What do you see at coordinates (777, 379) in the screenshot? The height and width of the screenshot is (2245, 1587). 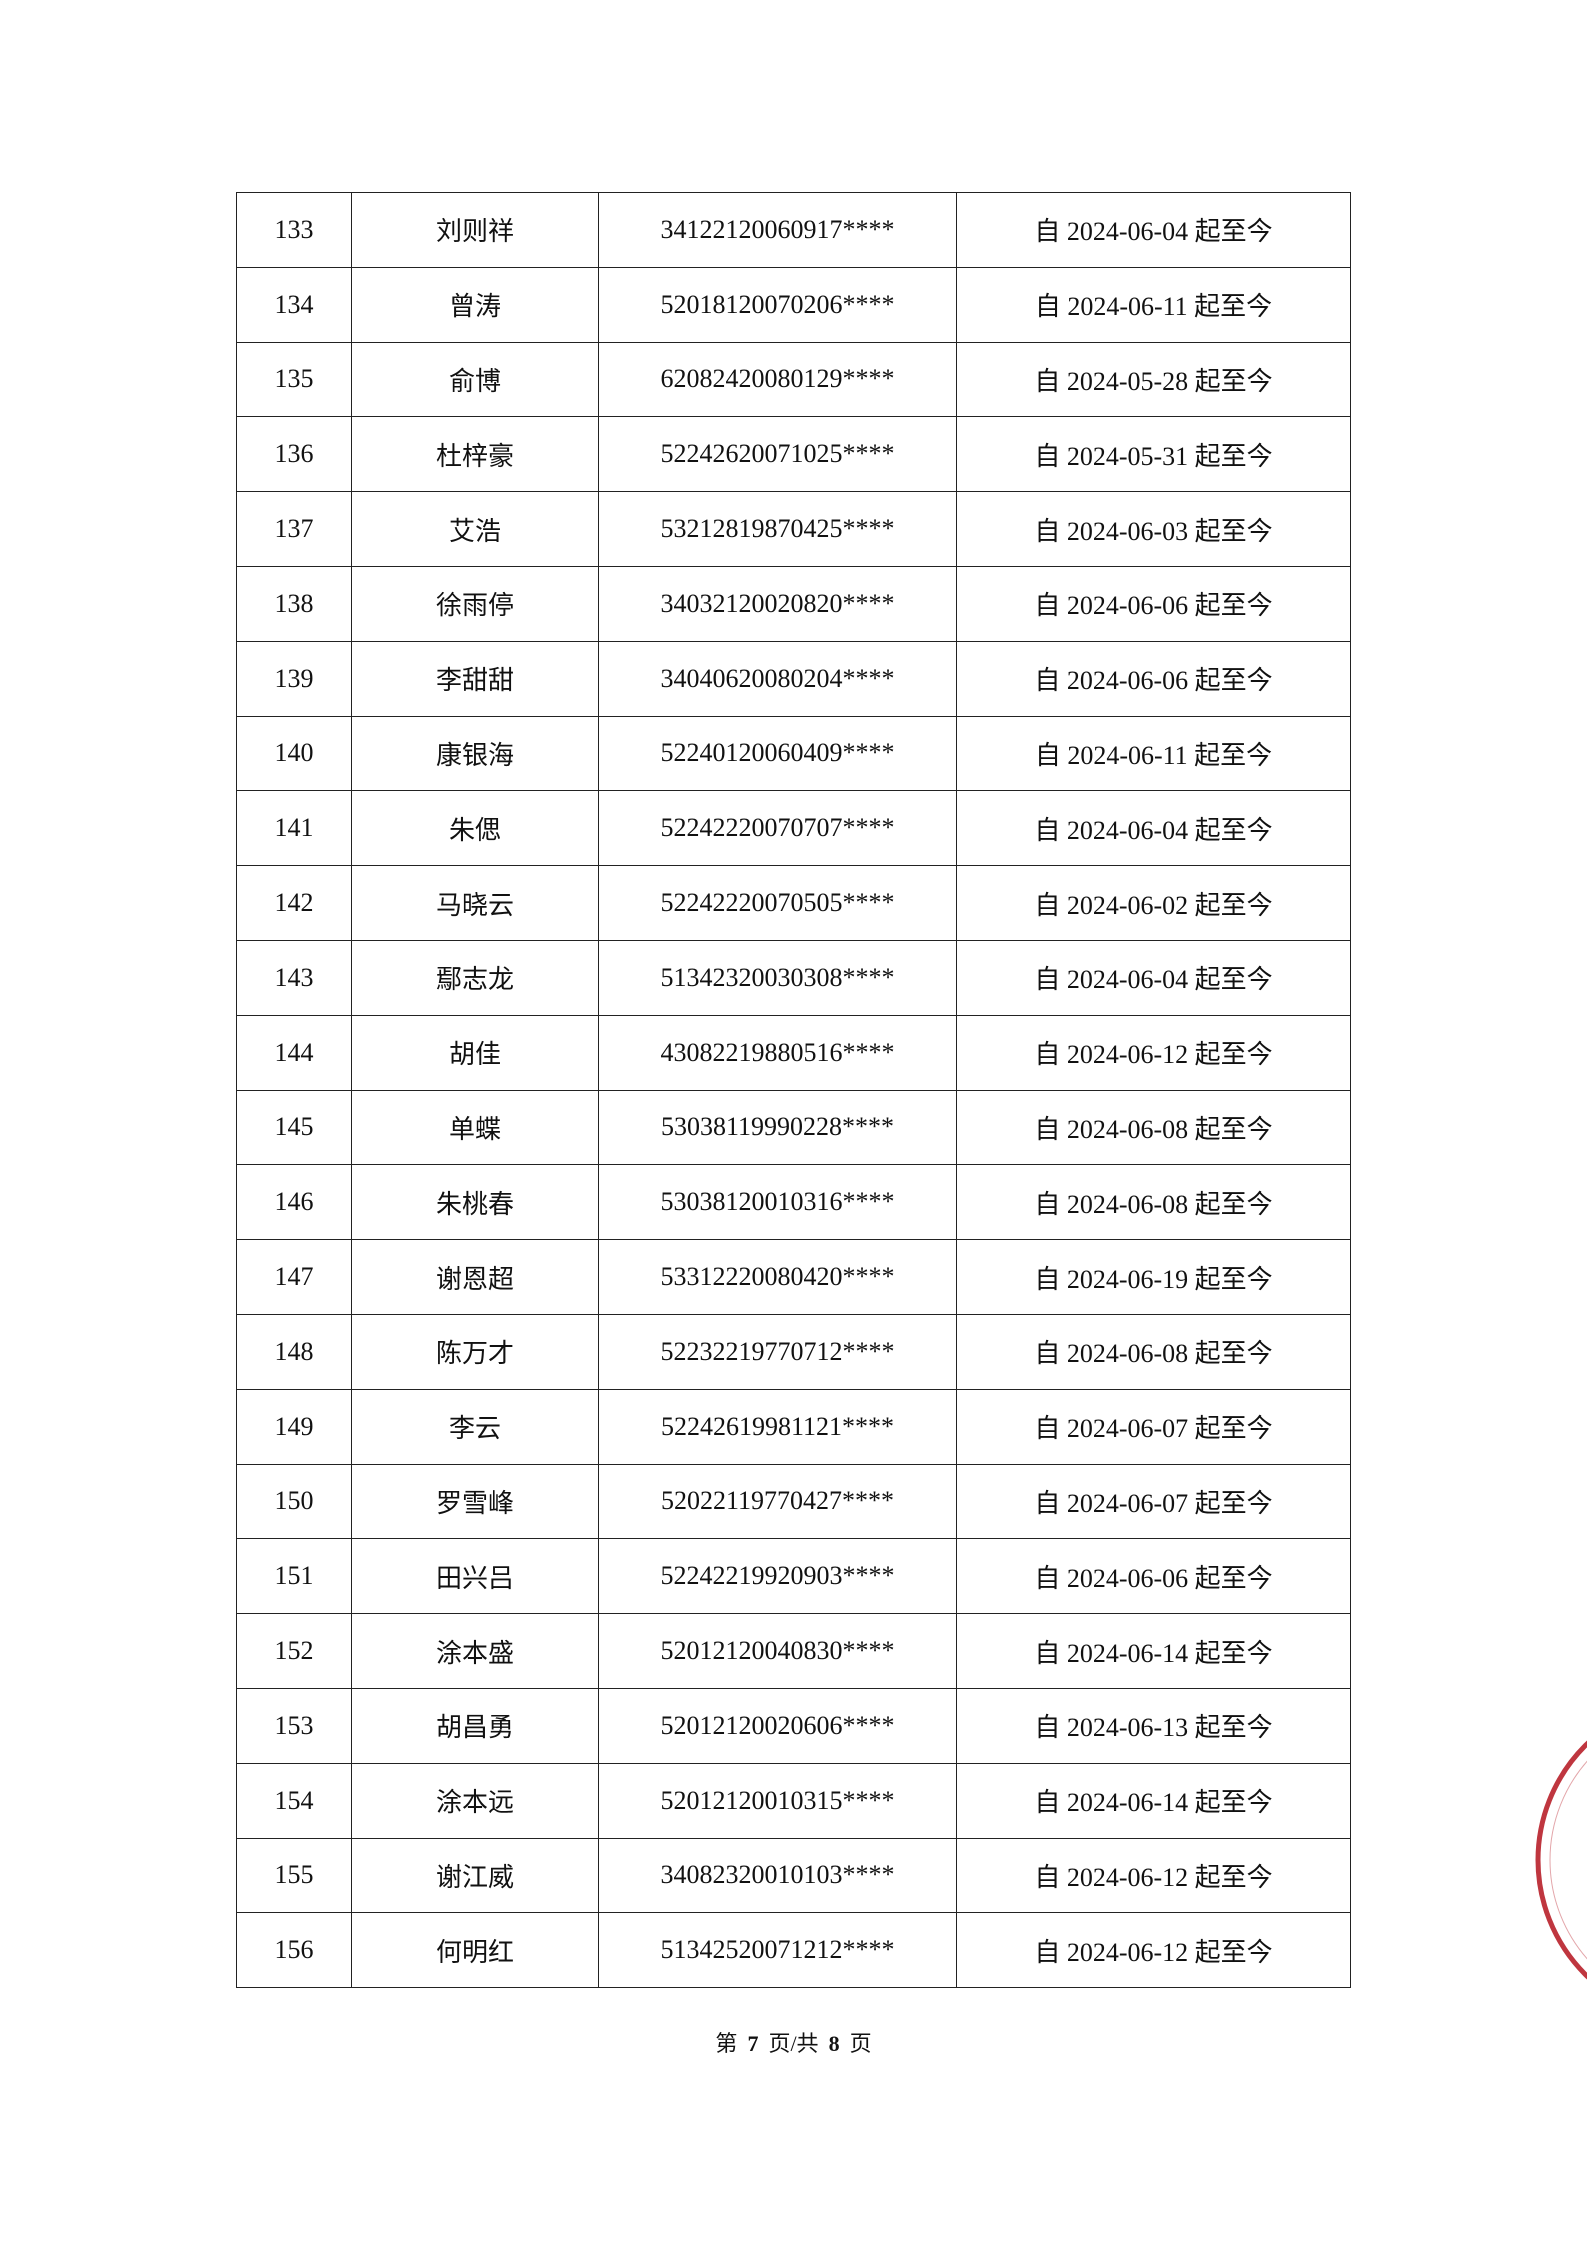 I see `id-number: 62082420080129****` at bounding box center [777, 379].